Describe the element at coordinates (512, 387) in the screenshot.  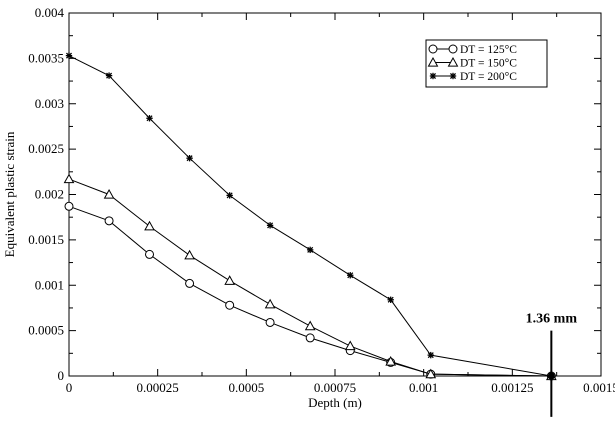
I see `x-tick-label: 0.00125` at that location.